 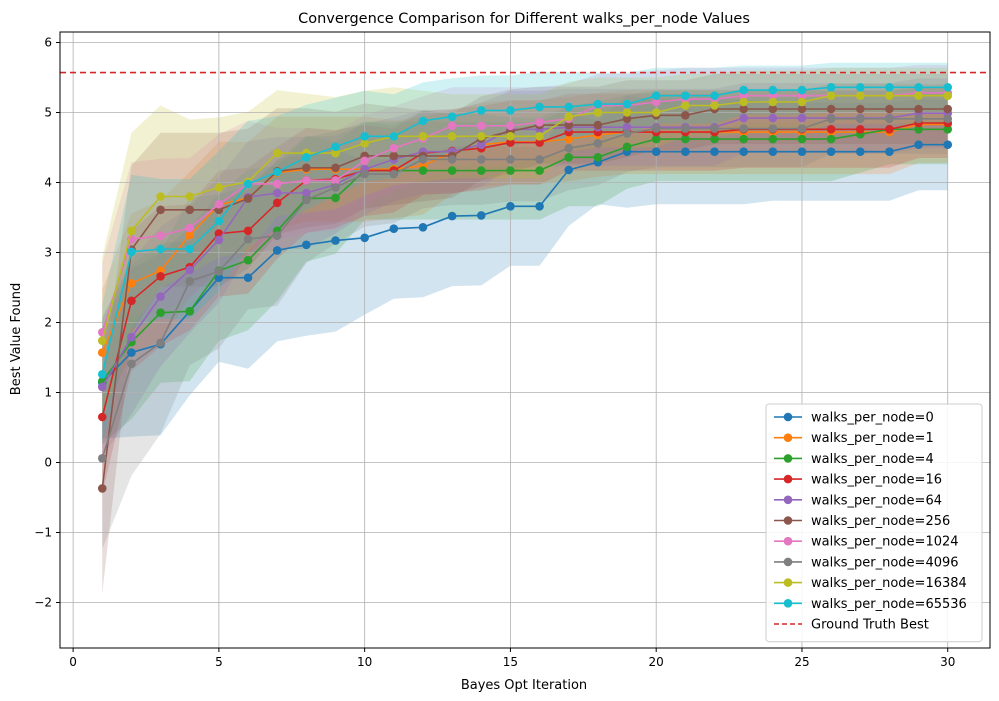 I want to click on x-axis-label: Bayes Opt Iteration, so click(x=524, y=685).